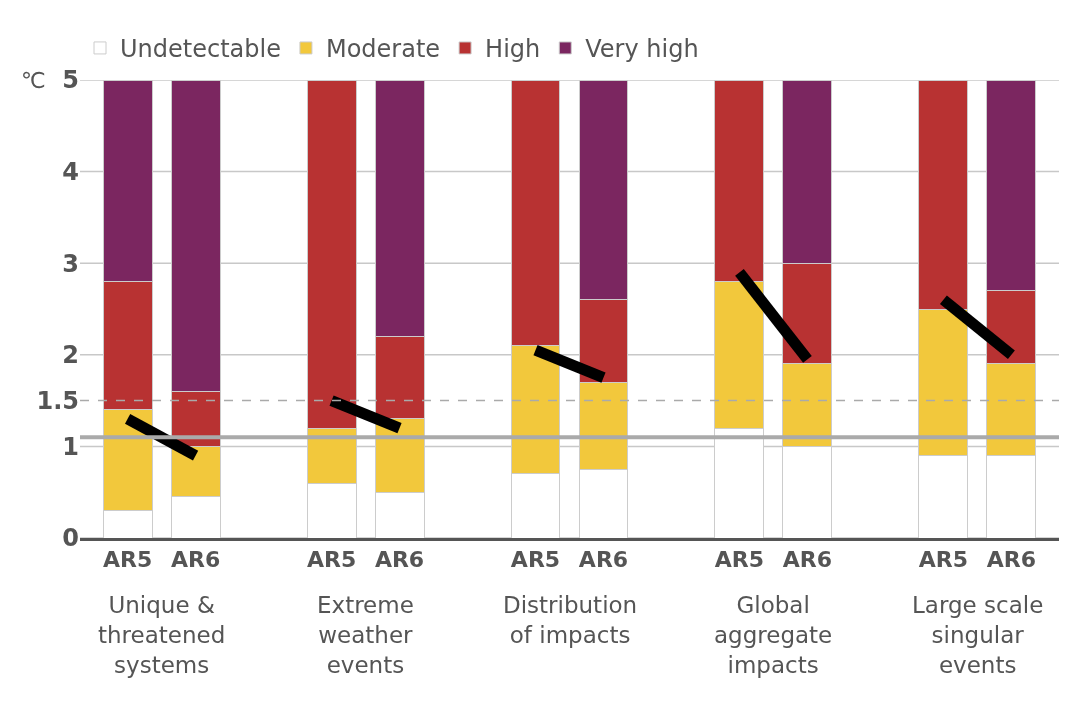  What do you see at coordinates (70, 263) in the screenshot?
I see `y-tick-label: 3` at bounding box center [70, 263].